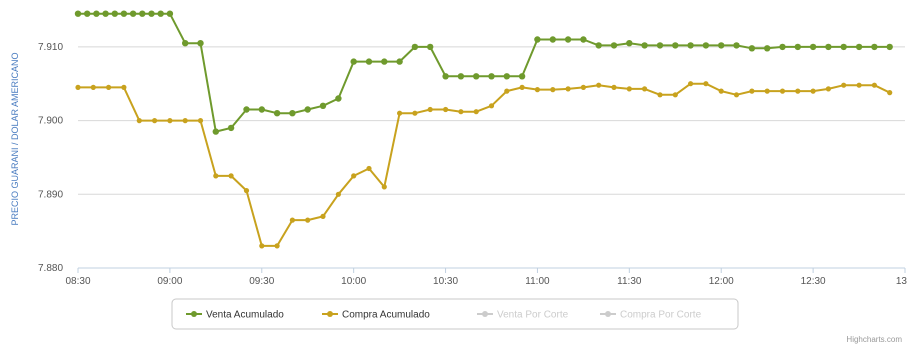 This screenshot has width=910, height=353. Describe the element at coordinates (523, 315) in the screenshot. I see `legend-item-venta-por-corte: Venta Por Corte` at that location.